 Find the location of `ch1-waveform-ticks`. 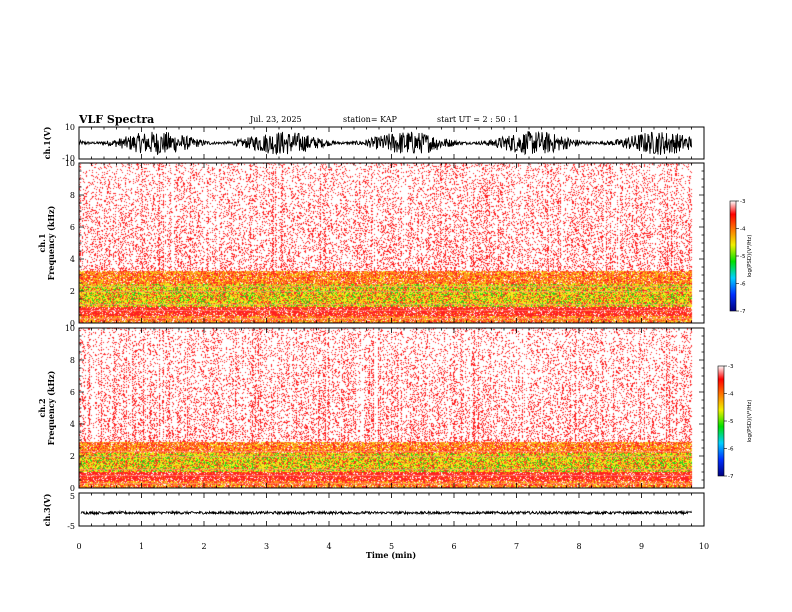

ch1-waveform-ticks is located at coordinates (391, 143).